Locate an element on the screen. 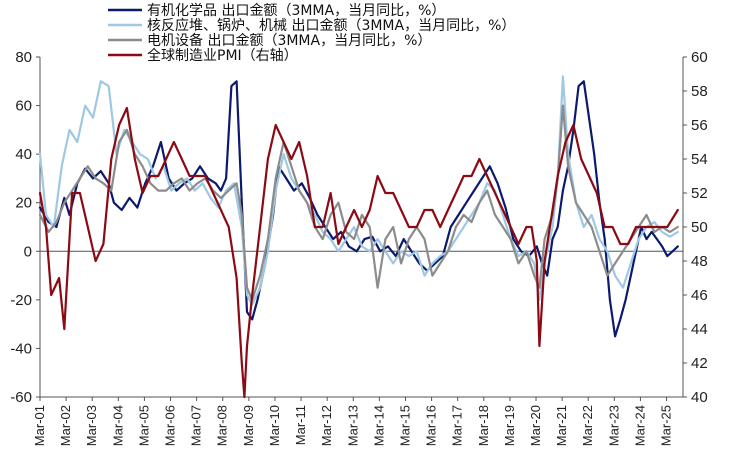  left-y-tick-label: 20 is located at coordinates (23, 203).